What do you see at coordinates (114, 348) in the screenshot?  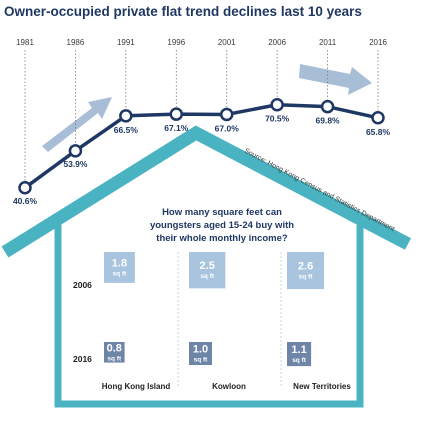 I see `sqft-value: 0.8` at bounding box center [114, 348].